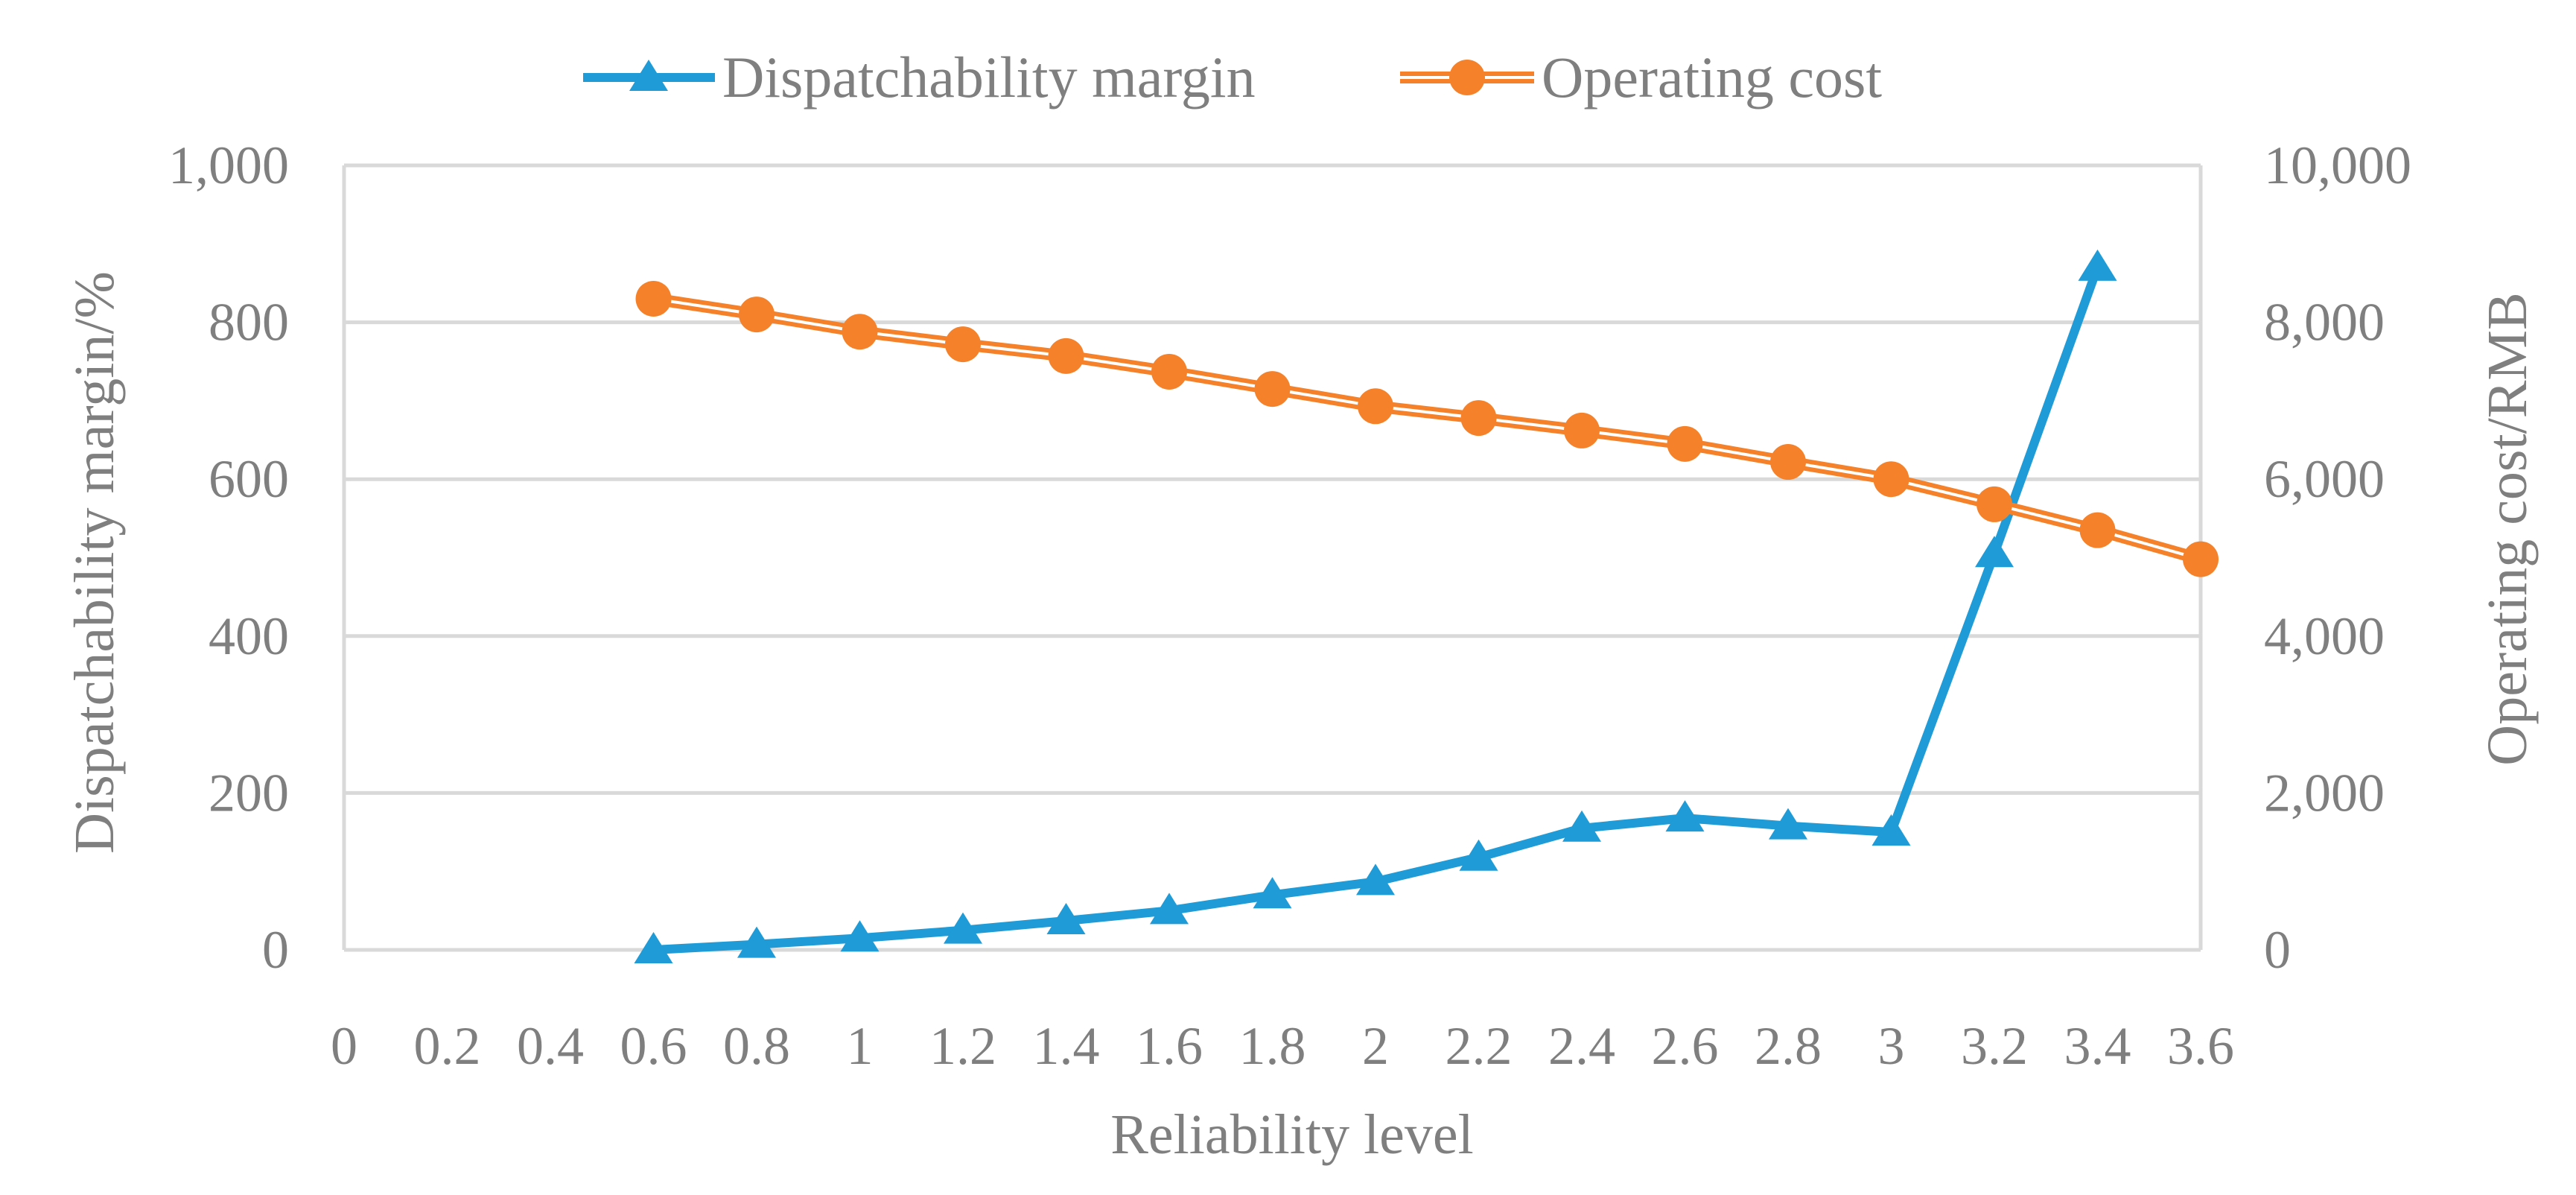 Image resolution: width=2576 pixels, height=1195 pixels. I want to click on x-tick-label: 2.6, so click(1685, 1046).